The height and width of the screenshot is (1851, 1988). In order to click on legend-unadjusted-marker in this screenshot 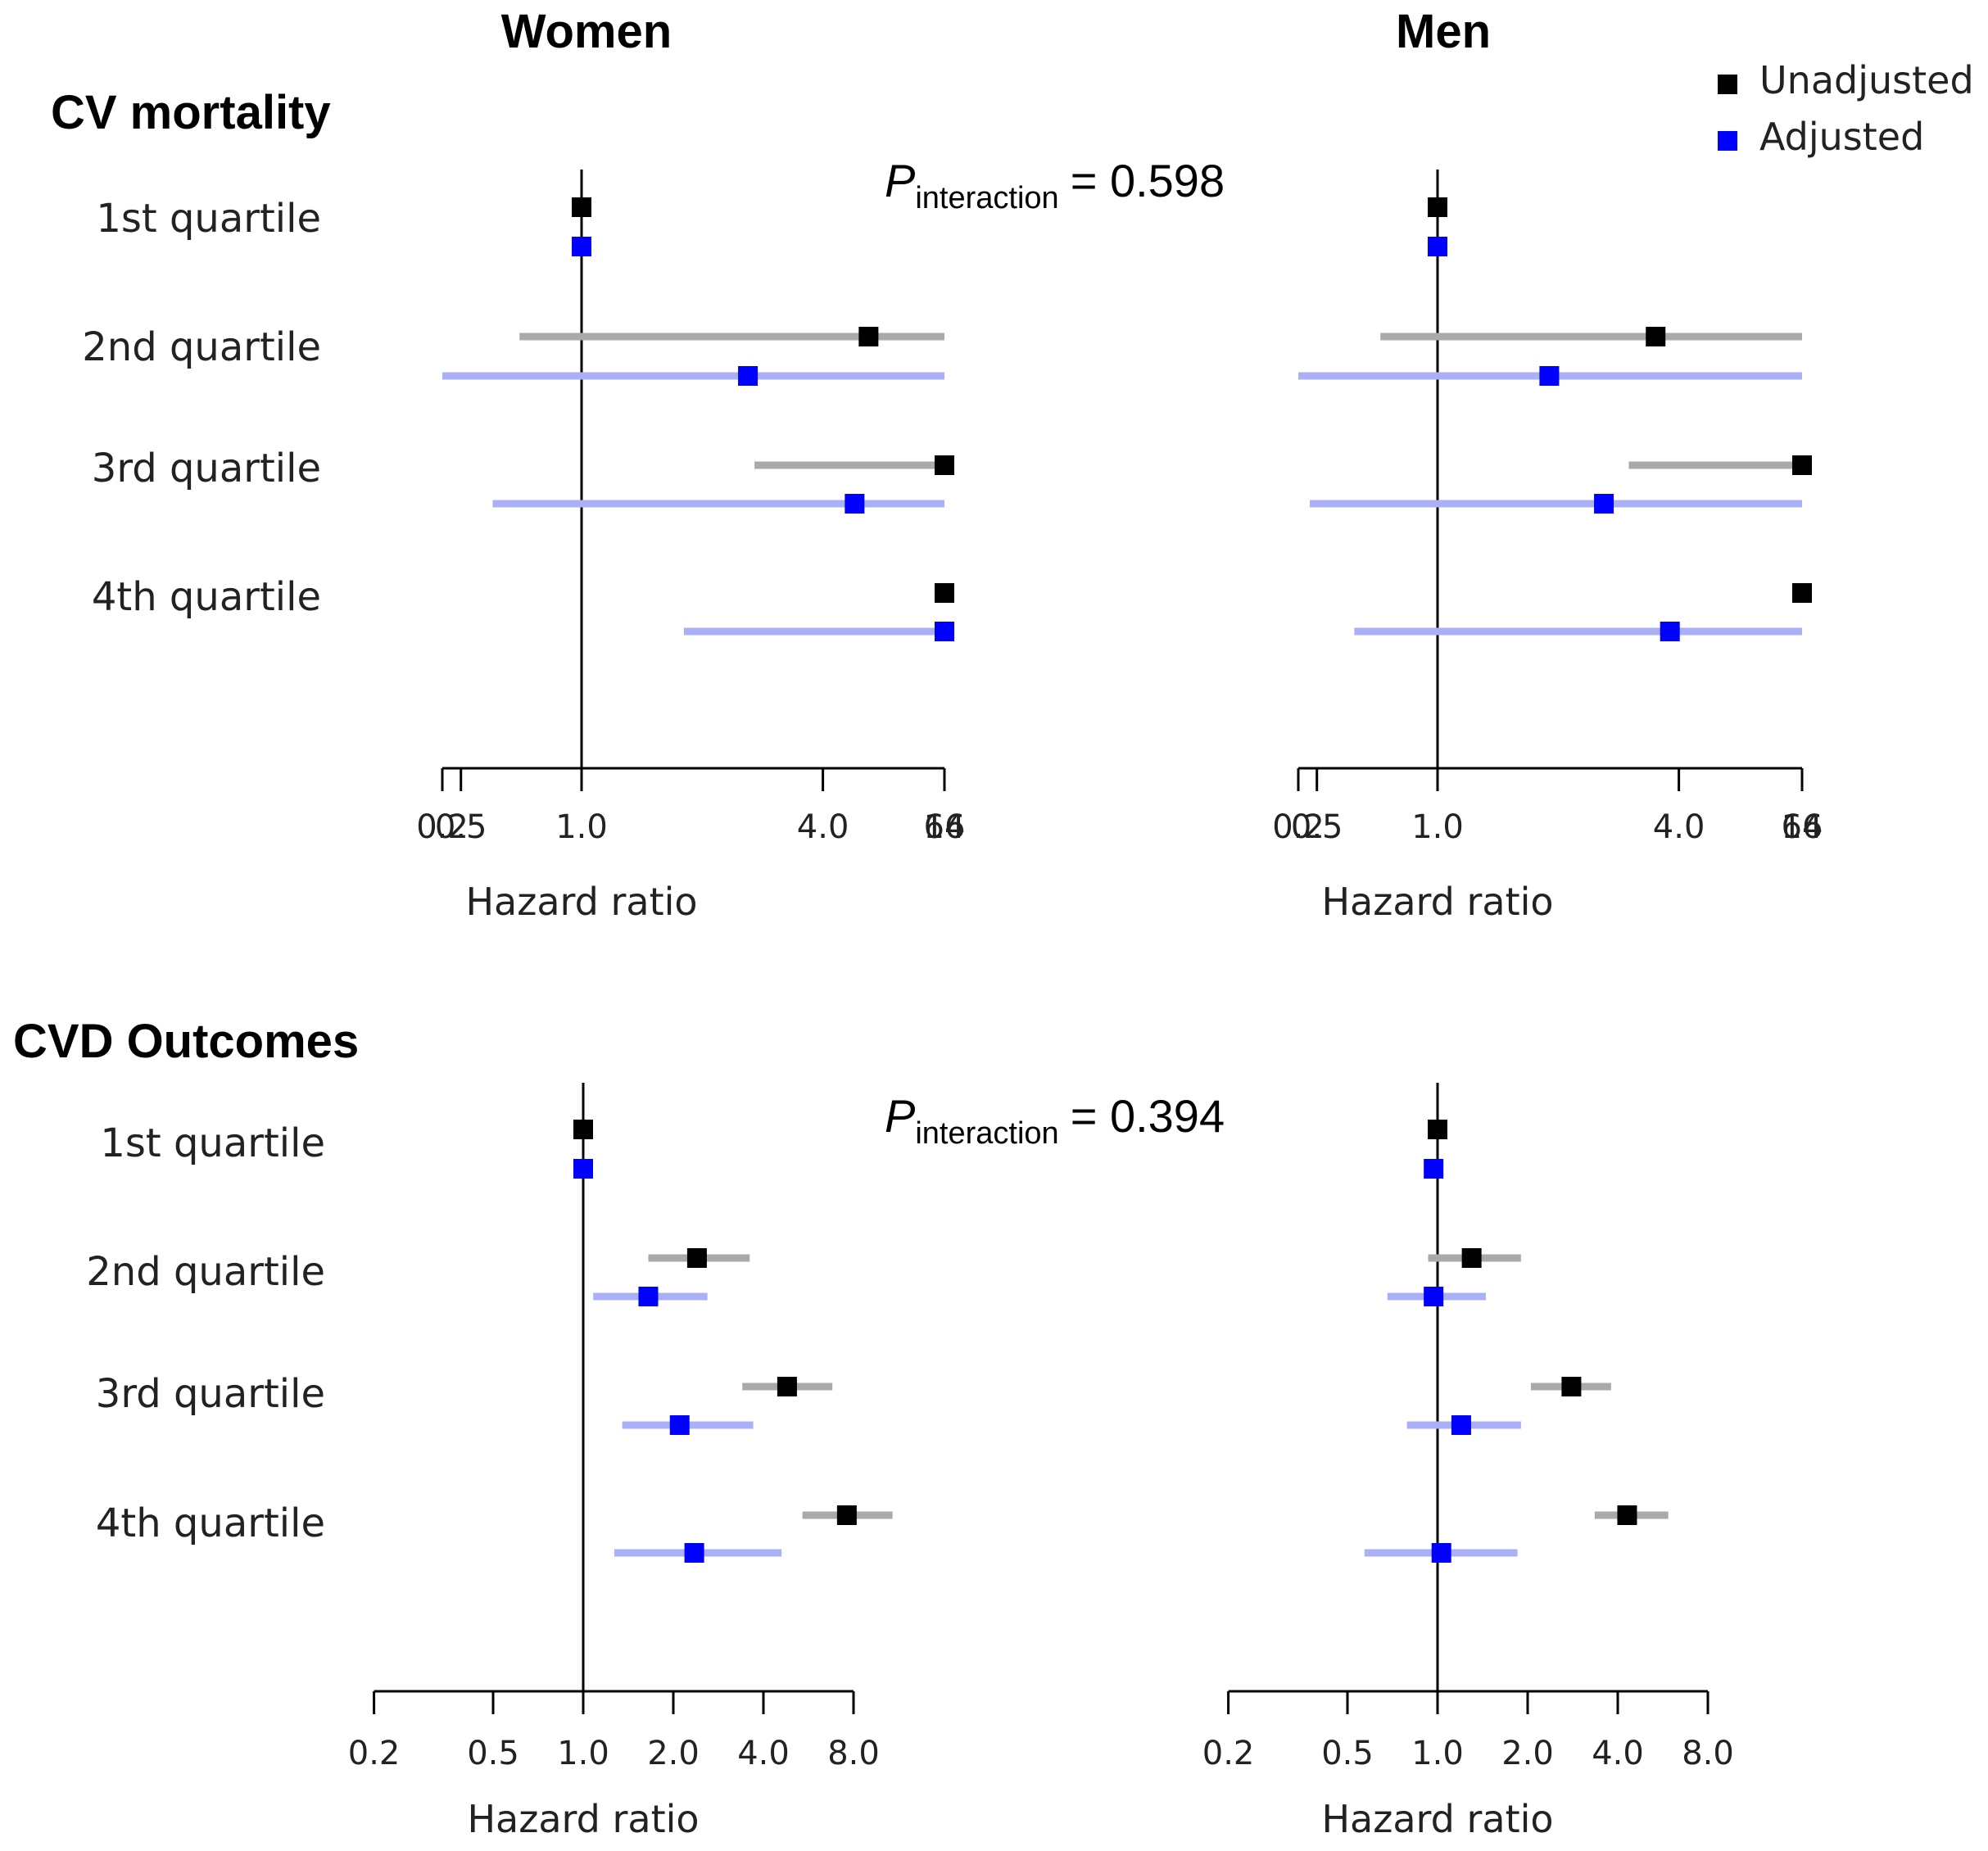, I will do `click(1727, 84)`.